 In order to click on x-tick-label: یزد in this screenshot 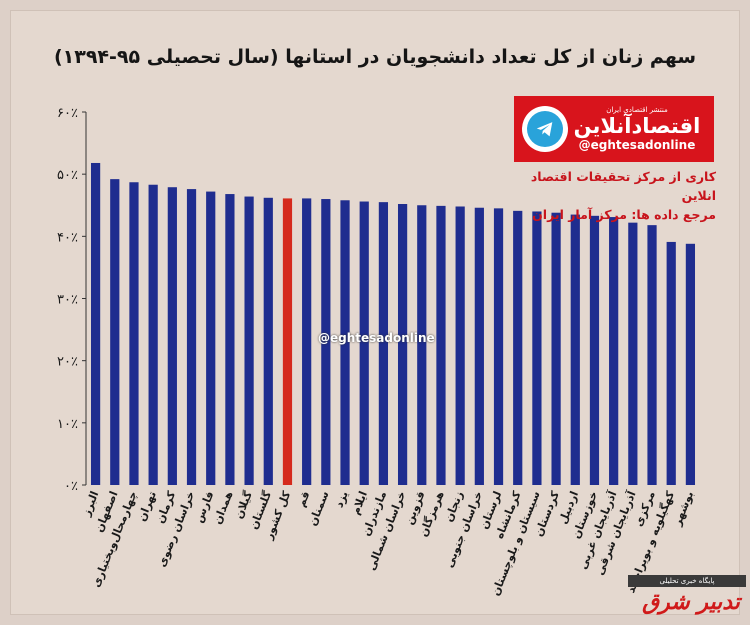, I will do `click(342, 499)`.